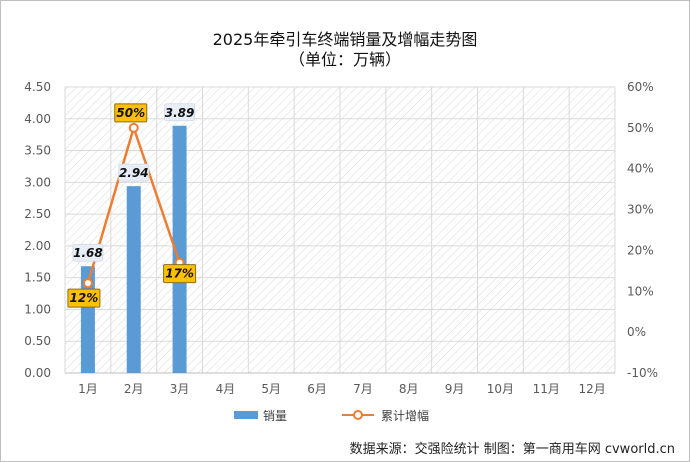 The width and height of the screenshot is (690, 462). What do you see at coordinates (180, 389) in the screenshot?
I see `x-tick-label: 3月` at bounding box center [180, 389].